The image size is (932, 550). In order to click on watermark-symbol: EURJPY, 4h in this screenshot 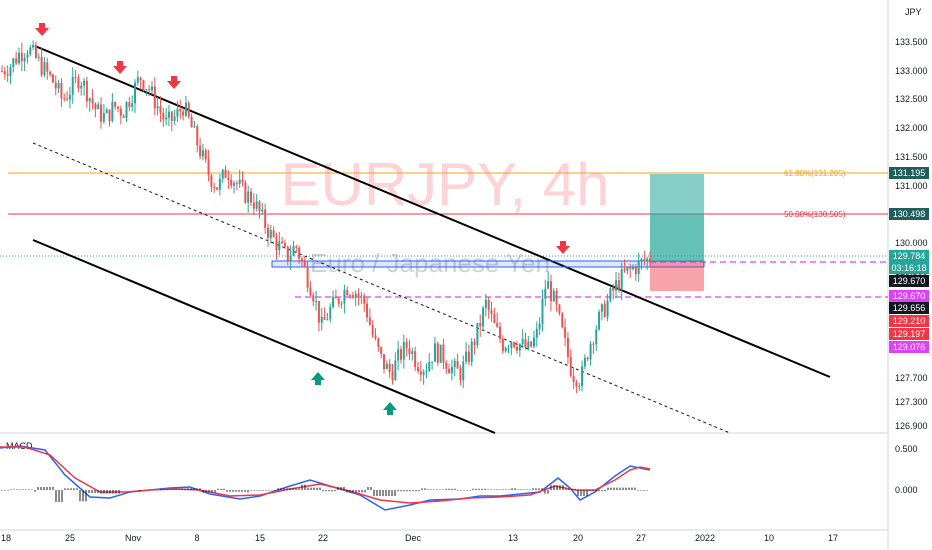, I will do `click(444, 184)`.